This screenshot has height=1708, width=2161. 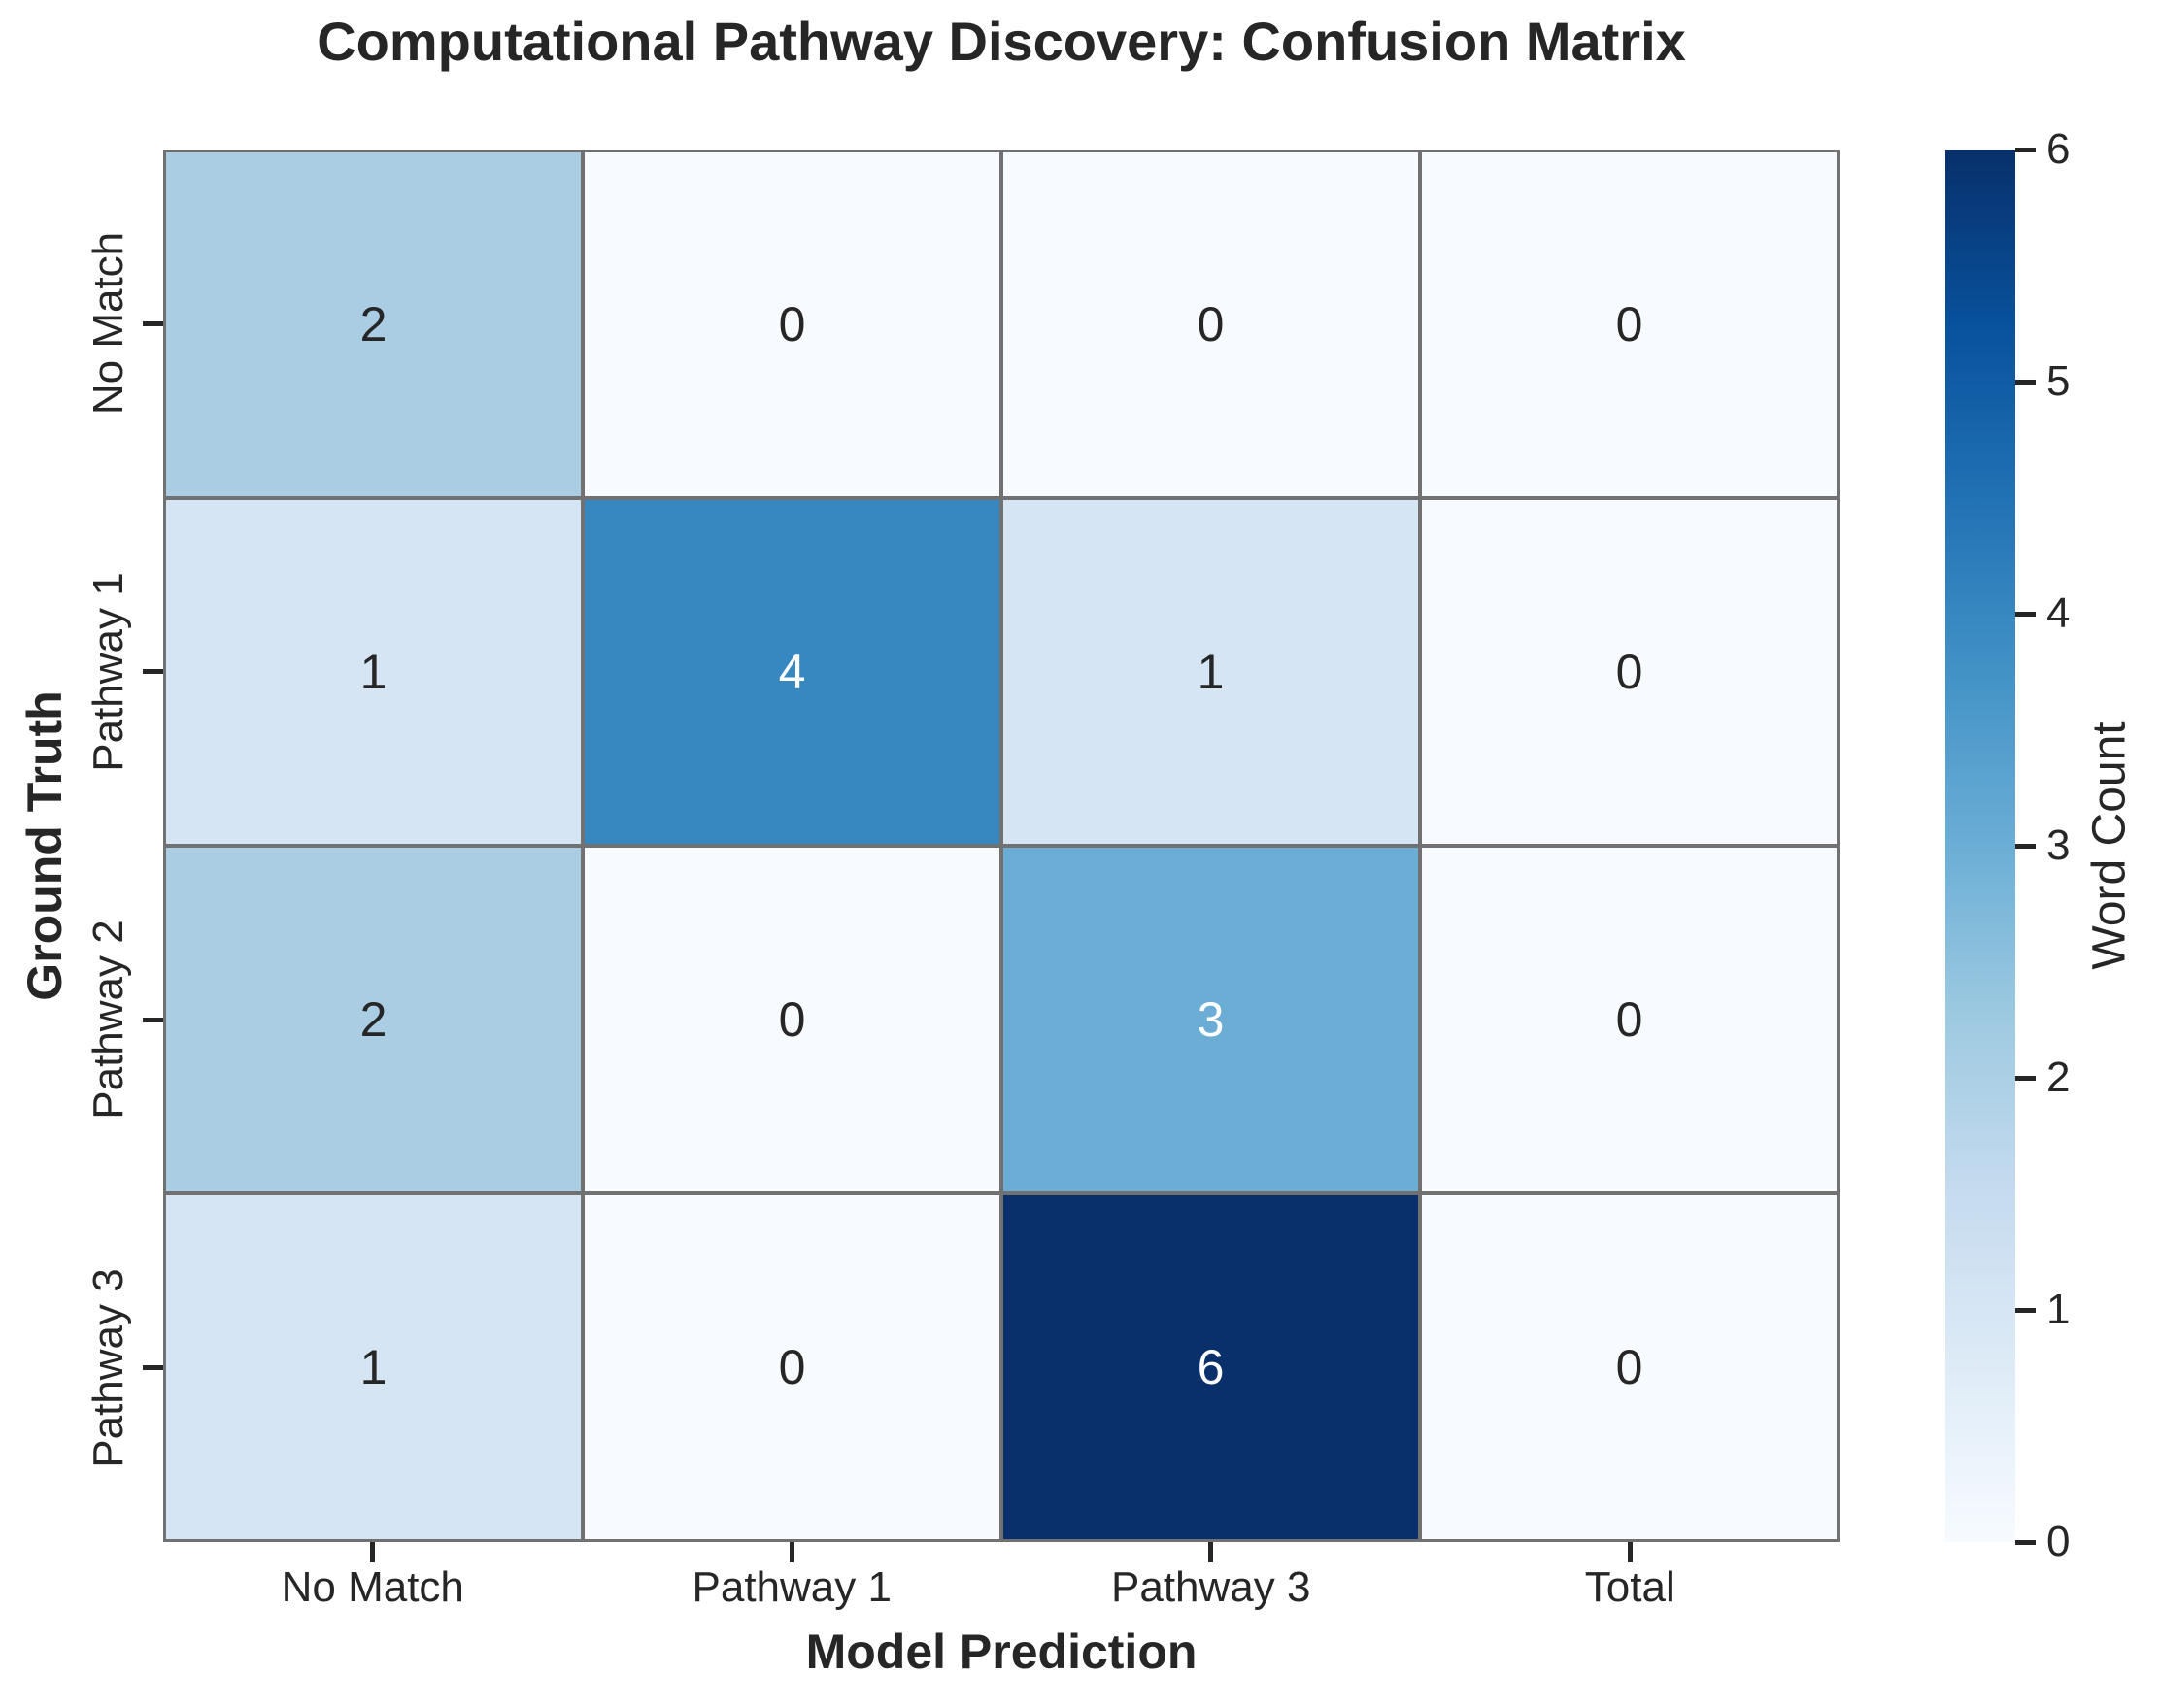 I want to click on colorbar-tick-label: 2, so click(x=2058, y=1077).